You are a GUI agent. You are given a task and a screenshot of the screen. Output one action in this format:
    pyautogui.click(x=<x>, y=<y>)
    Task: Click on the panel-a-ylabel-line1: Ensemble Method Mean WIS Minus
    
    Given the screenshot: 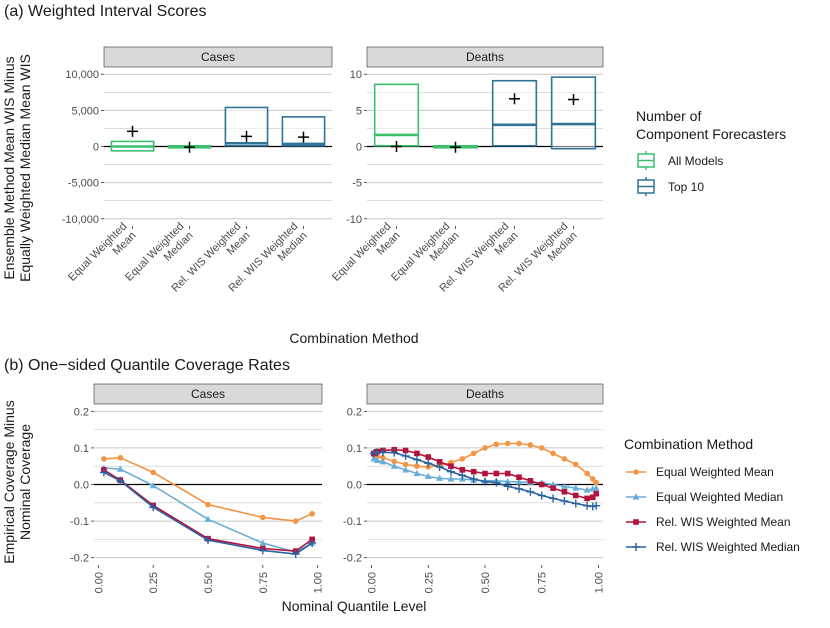 What is the action you would take?
    pyautogui.click(x=9, y=167)
    